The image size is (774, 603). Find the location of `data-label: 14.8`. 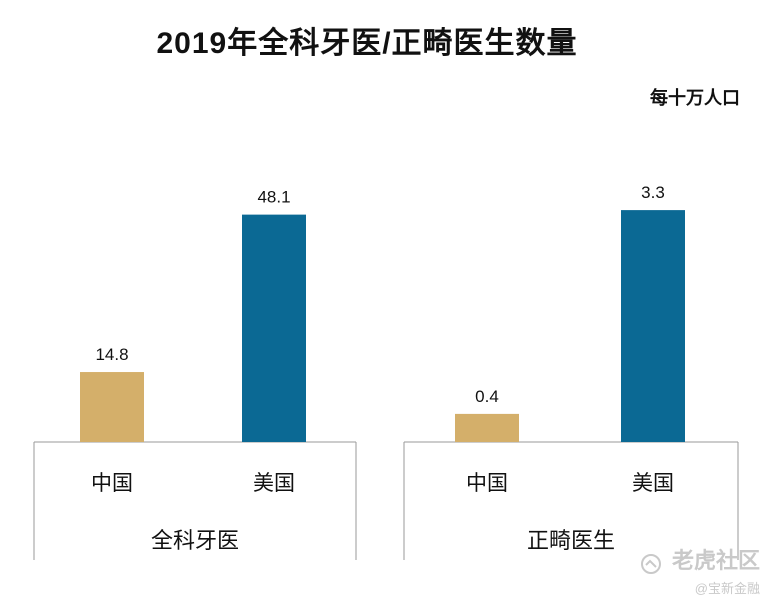

data-label: 14.8 is located at coordinates (111, 354).